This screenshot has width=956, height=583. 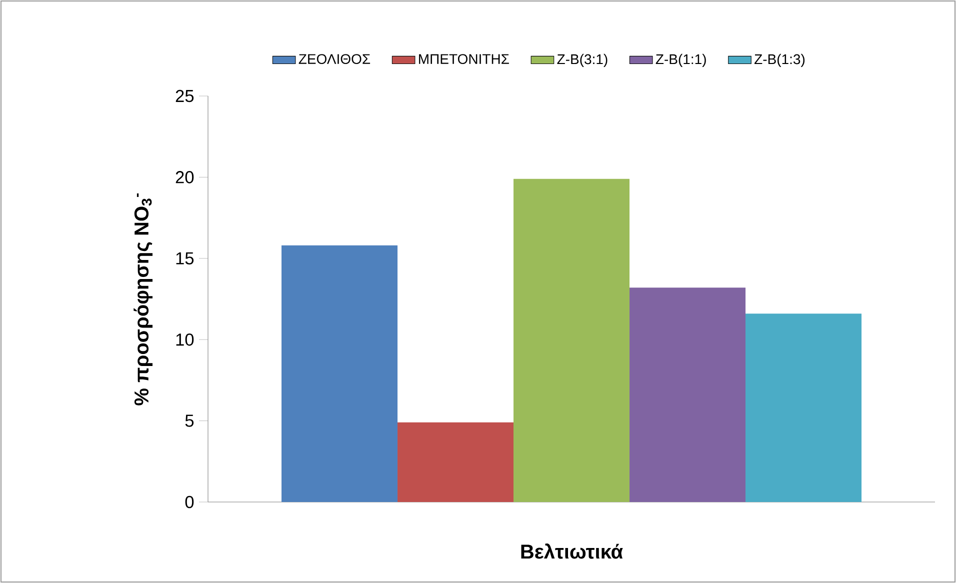 What do you see at coordinates (189, 502) in the screenshot?
I see `y-tick-label: 0` at bounding box center [189, 502].